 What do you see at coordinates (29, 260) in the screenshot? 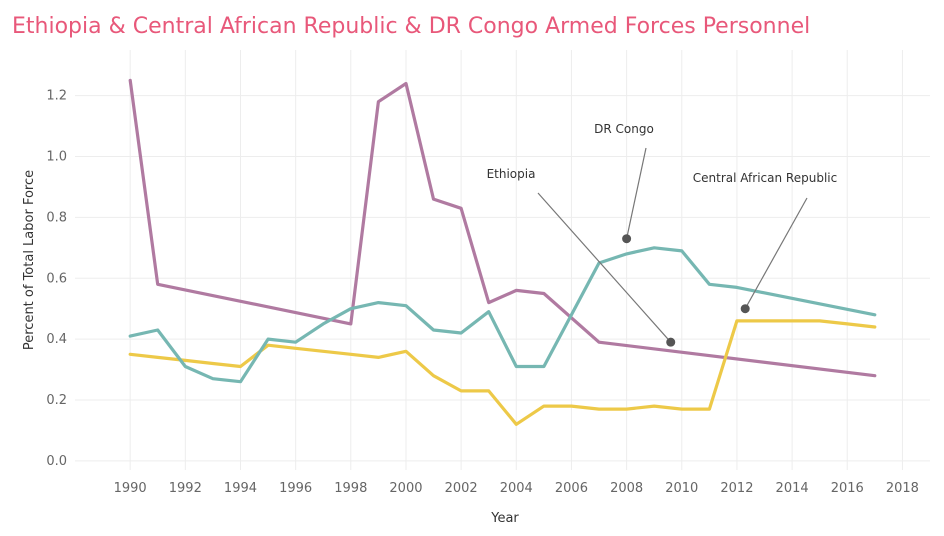
I see `y-axis-title: Percent of Total Labor Force` at bounding box center [29, 260].